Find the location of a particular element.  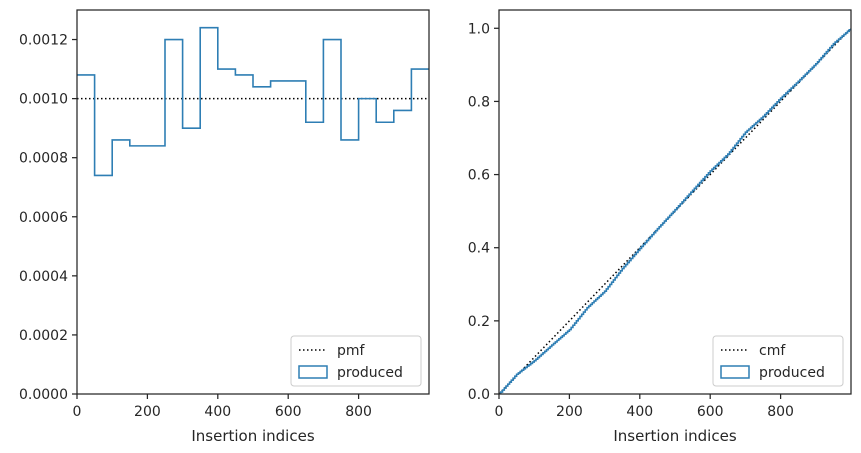

legend-label-cmf: cmf is located at coordinates (772, 351).